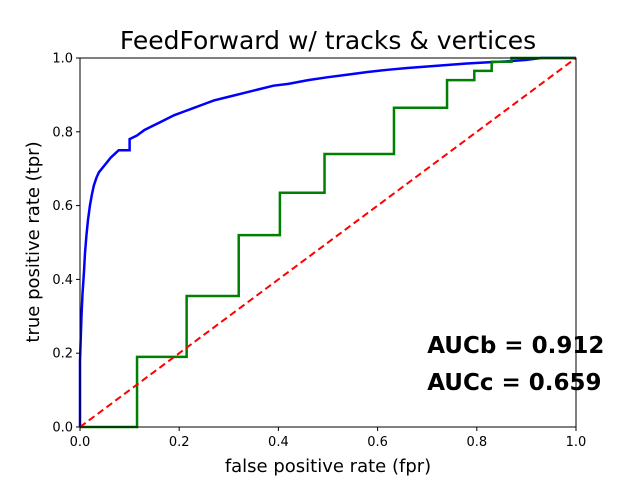 The image size is (640, 480). What do you see at coordinates (66, 244) in the screenshot?
I see `y-axis-ticks: 0.0 0.2 0.4 0.6 0.8 1.0` at bounding box center [66, 244].